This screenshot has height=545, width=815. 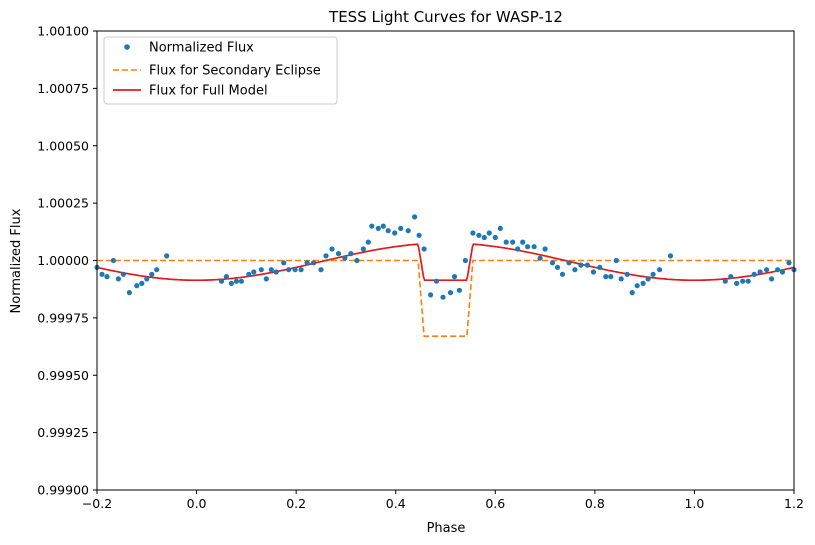 I want to click on x-tick-label: 0.6, so click(x=495, y=503).